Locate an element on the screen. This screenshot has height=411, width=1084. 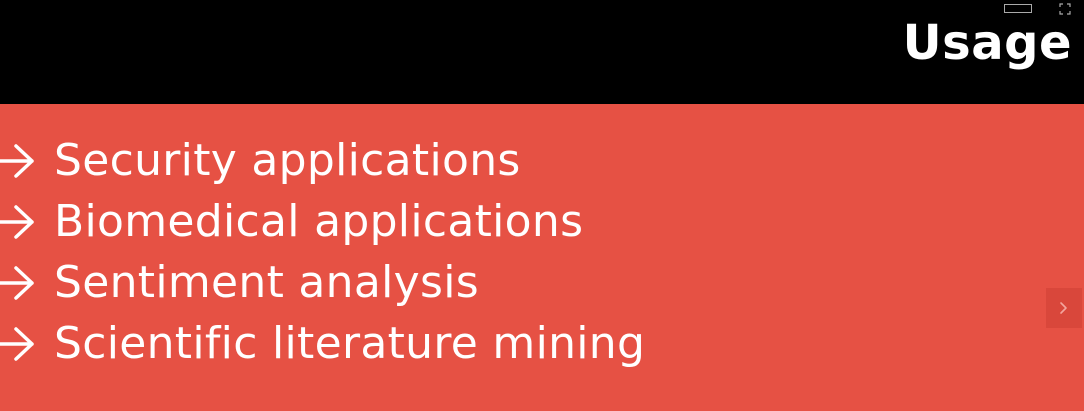
list-item-label: Sentiment analysis is located at coordinates (266, 282).